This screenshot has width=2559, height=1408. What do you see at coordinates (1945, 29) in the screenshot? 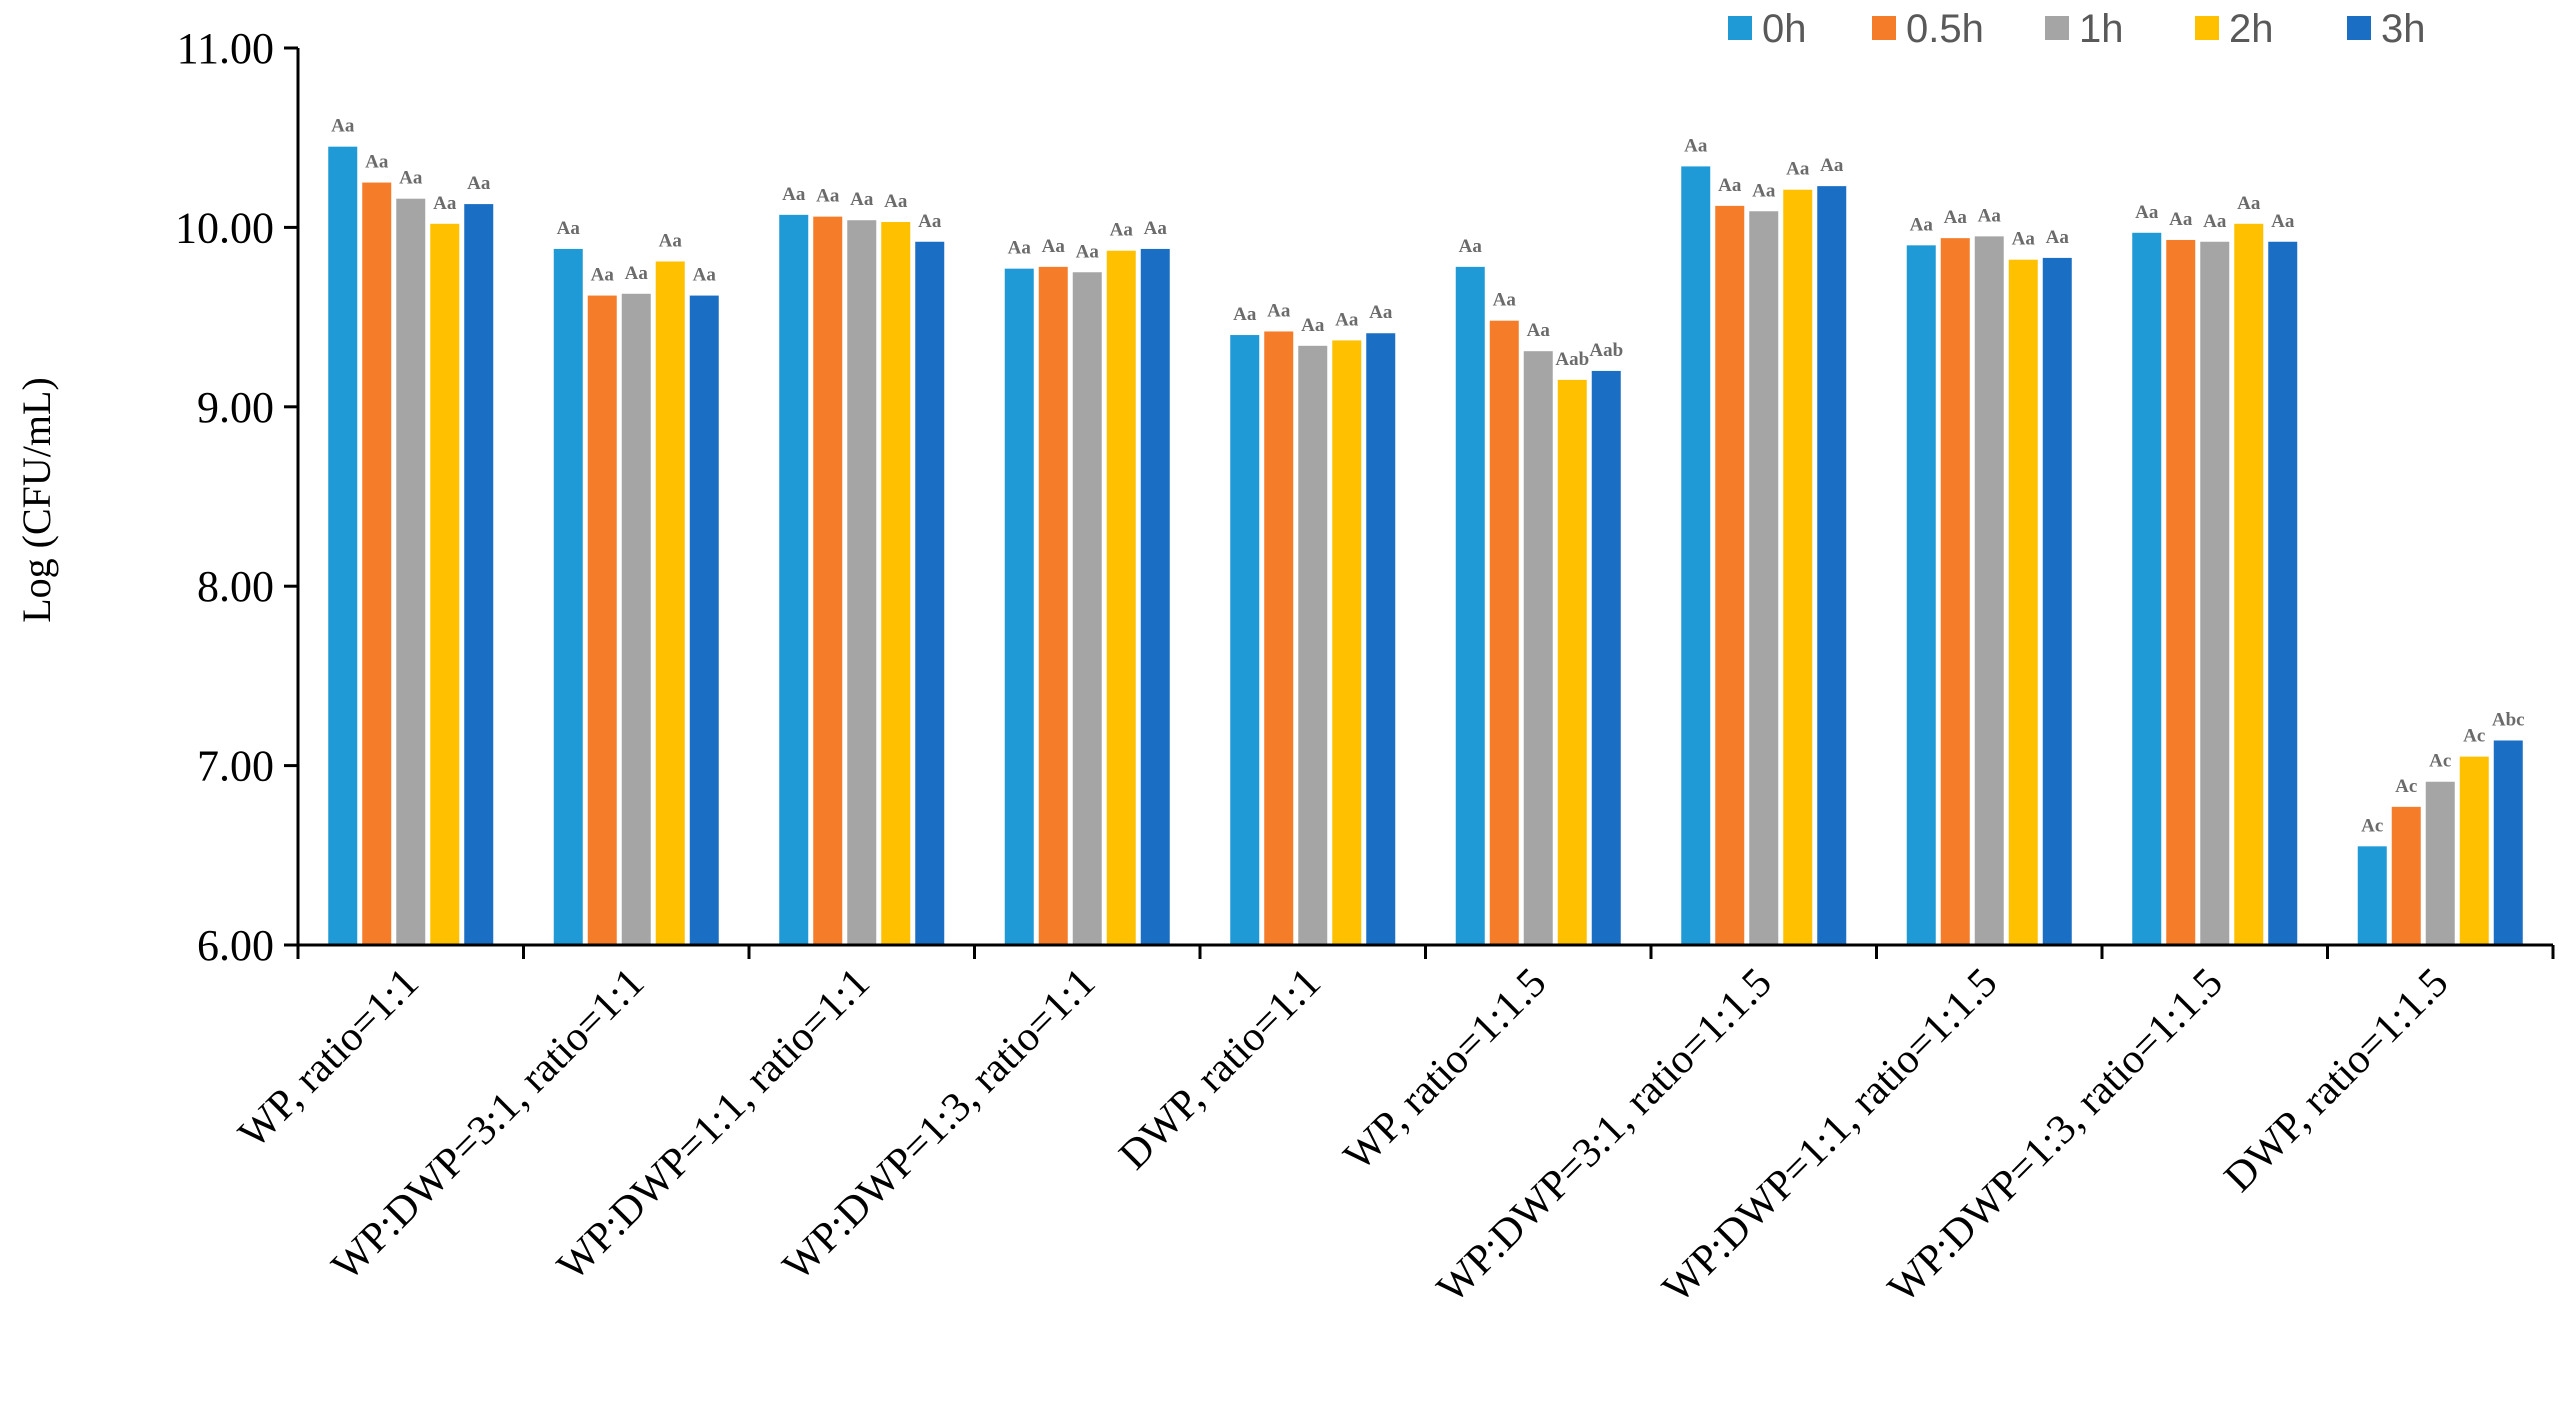
I see `legend-label-0.5h: 0.5h` at bounding box center [1945, 29].